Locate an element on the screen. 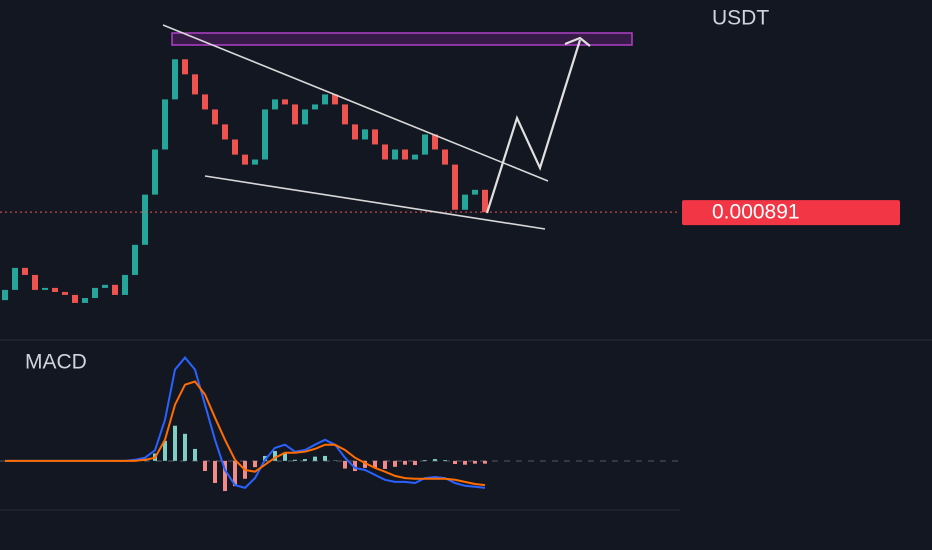 Image resolution: width=932 pixels, height=550 pixels. labels: 0.000891 is located at coordinates (791, 213).